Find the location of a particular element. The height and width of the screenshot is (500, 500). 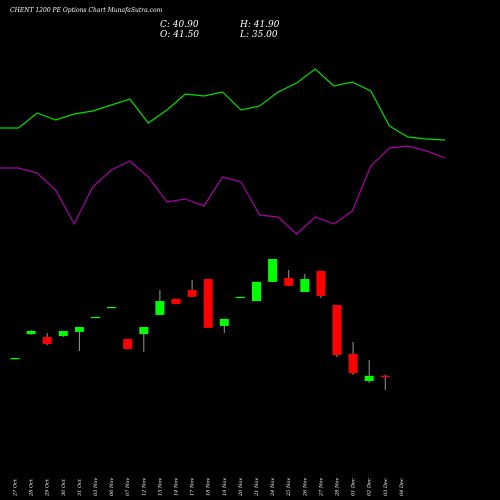

x-tick-label: 02 Dec is located at coordinates (370, 487).